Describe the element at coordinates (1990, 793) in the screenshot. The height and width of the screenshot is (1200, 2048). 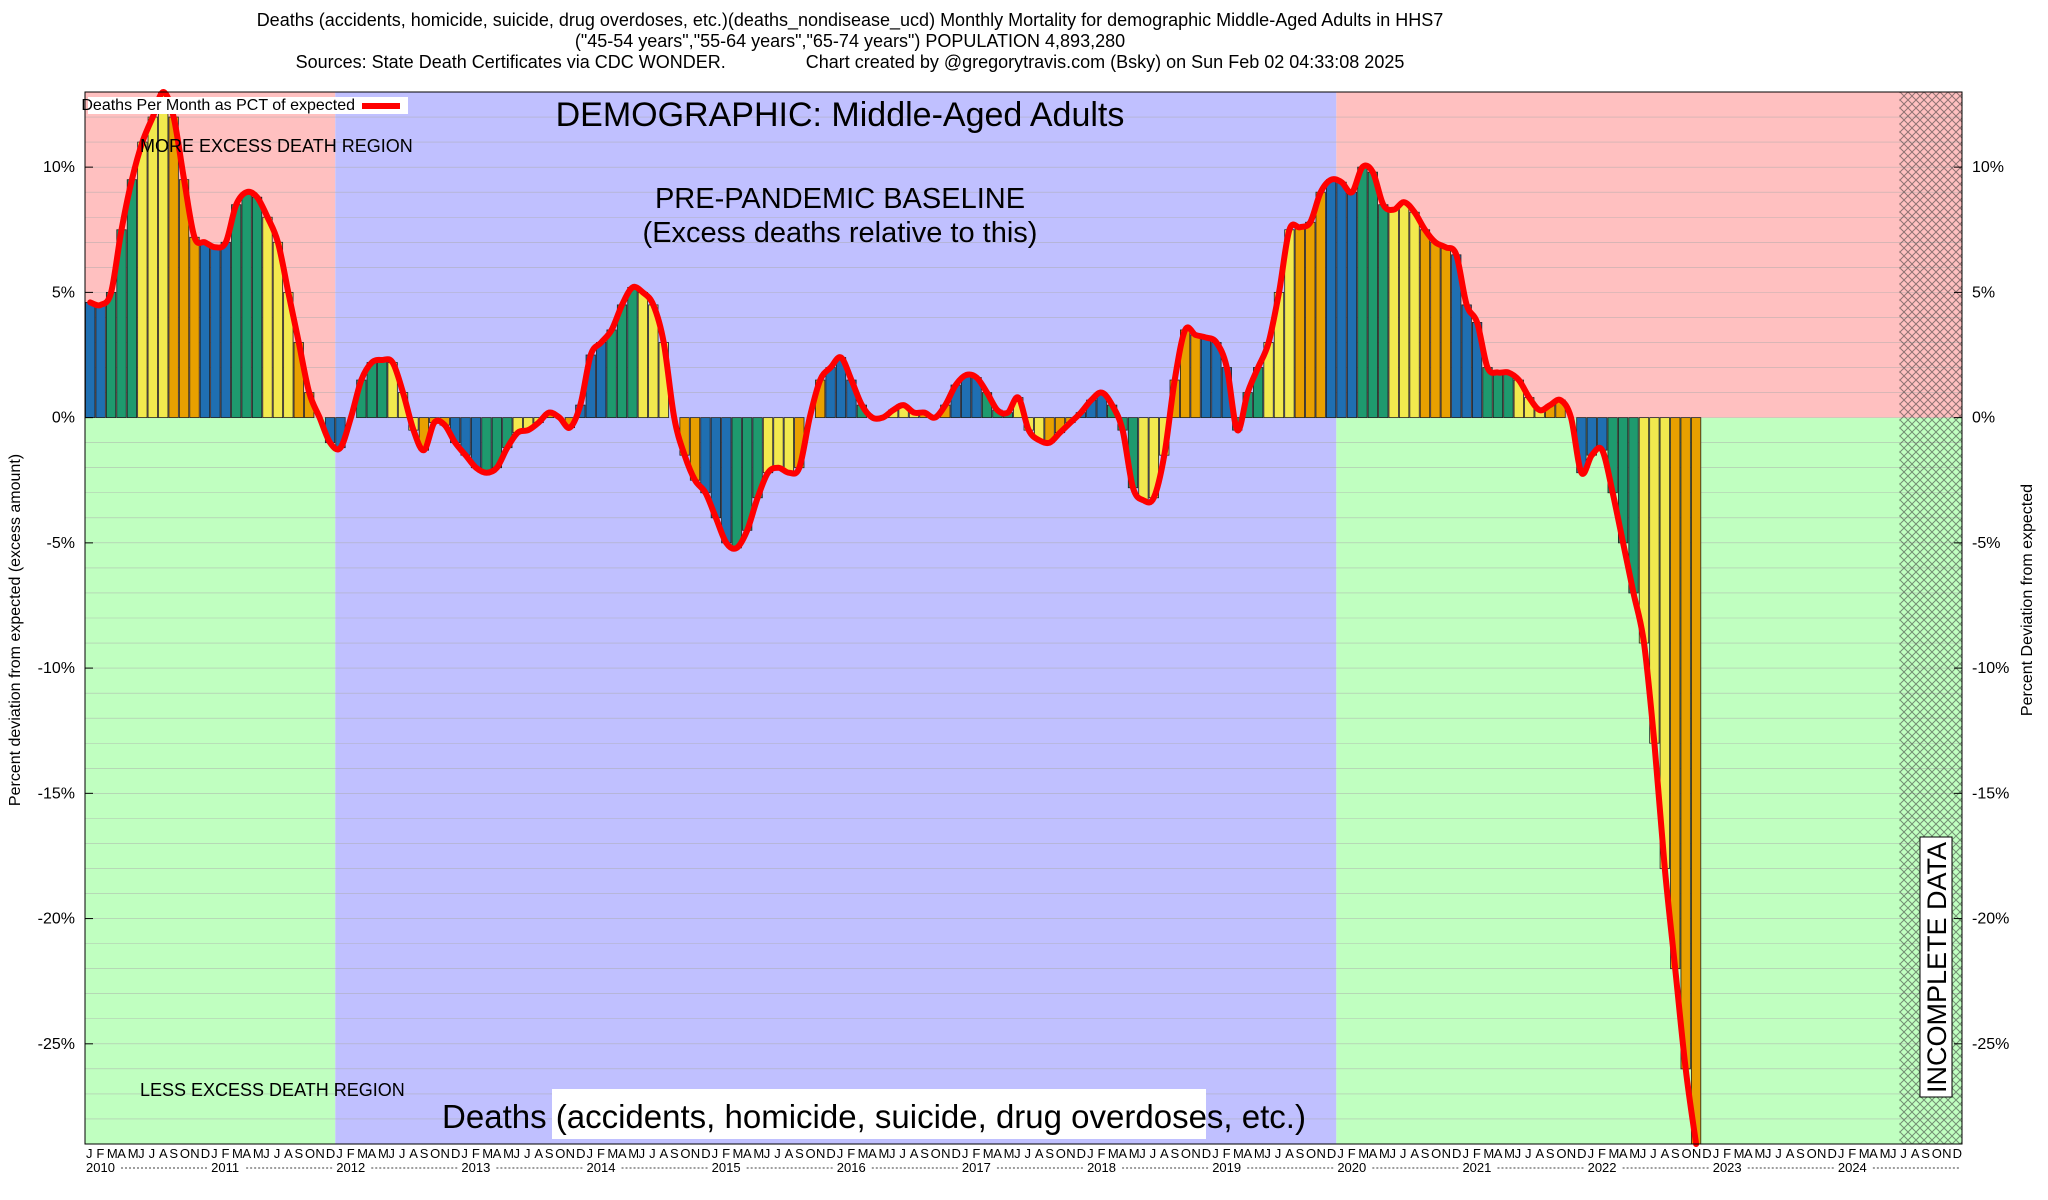
I see `y-tick-label-right: -15%` at that location.